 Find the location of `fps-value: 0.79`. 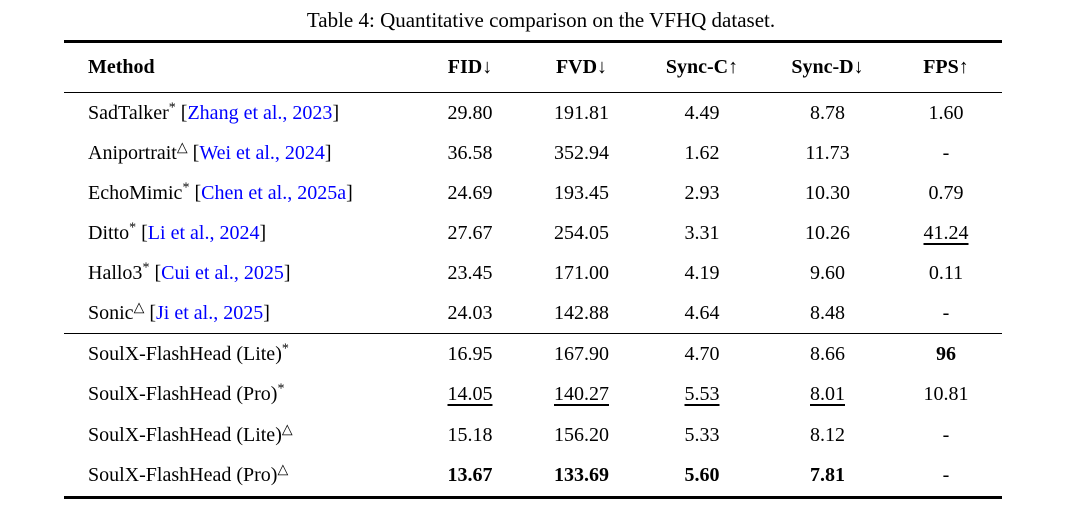

fps-value: 0.79 is located at coordinates (946, 192).